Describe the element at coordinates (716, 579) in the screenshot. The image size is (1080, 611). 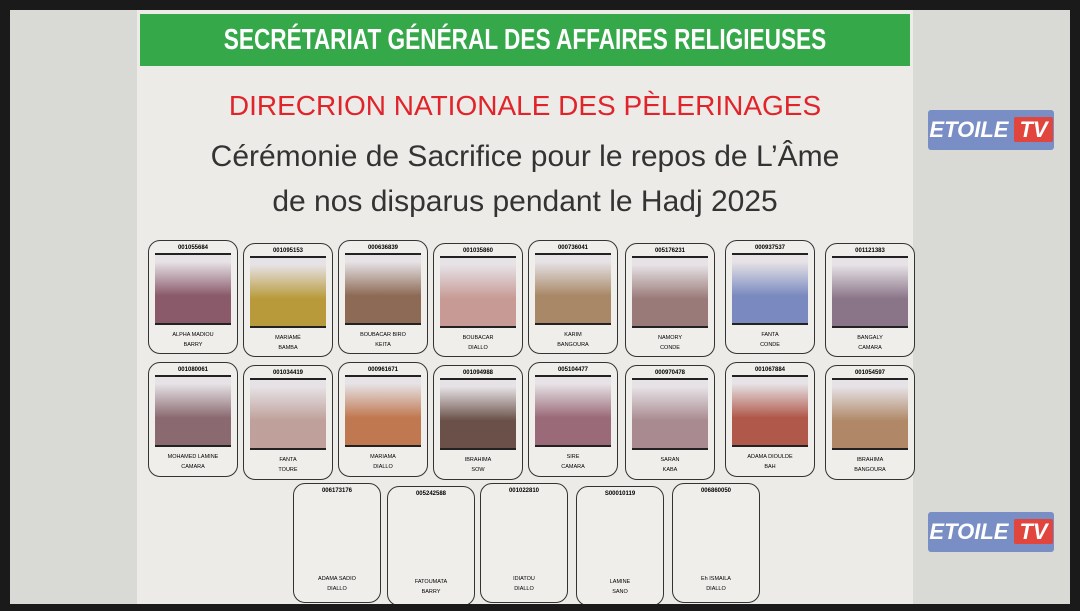
I see `first-name: Eh ISMAILA` at that location.